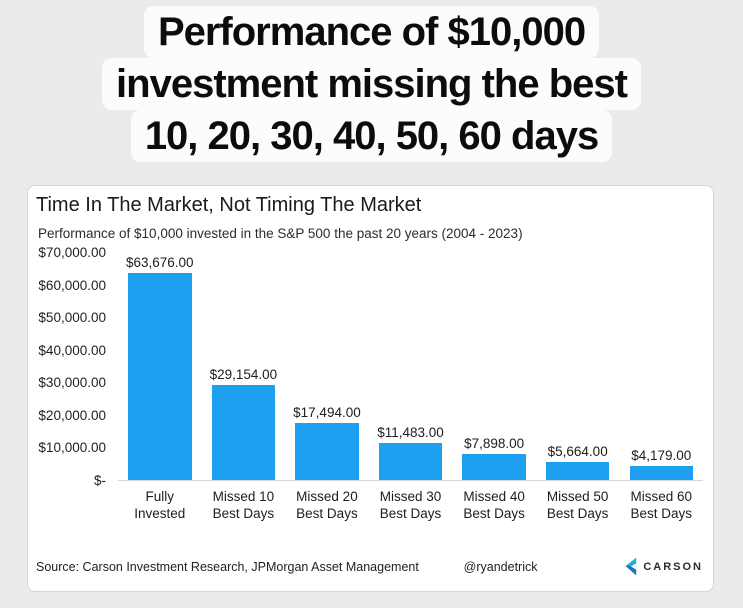 The width and height of the screenshot is (743, 608). I want to click on page-title-line-3: 10, 20, 30, 40, 50, 60 days, so click(371, 136).